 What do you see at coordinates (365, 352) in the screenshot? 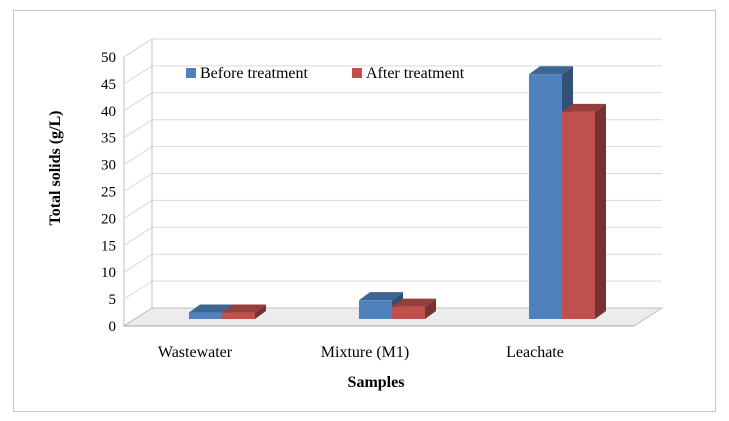
I see `x-category-label: Mixture (M1)` at bounding box center [365, 352].